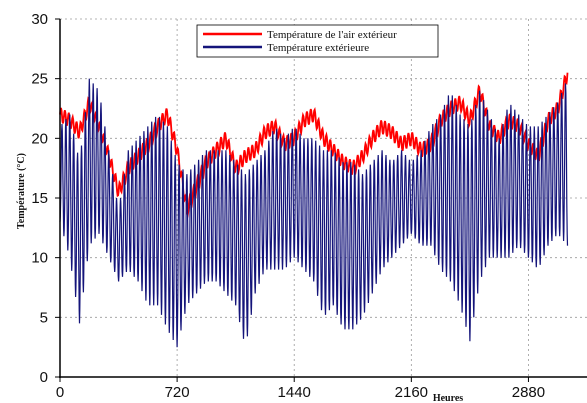 The width and height of the screenshot is (587, 403). I want to click on y-tick-label: 20, so click(39, 138).